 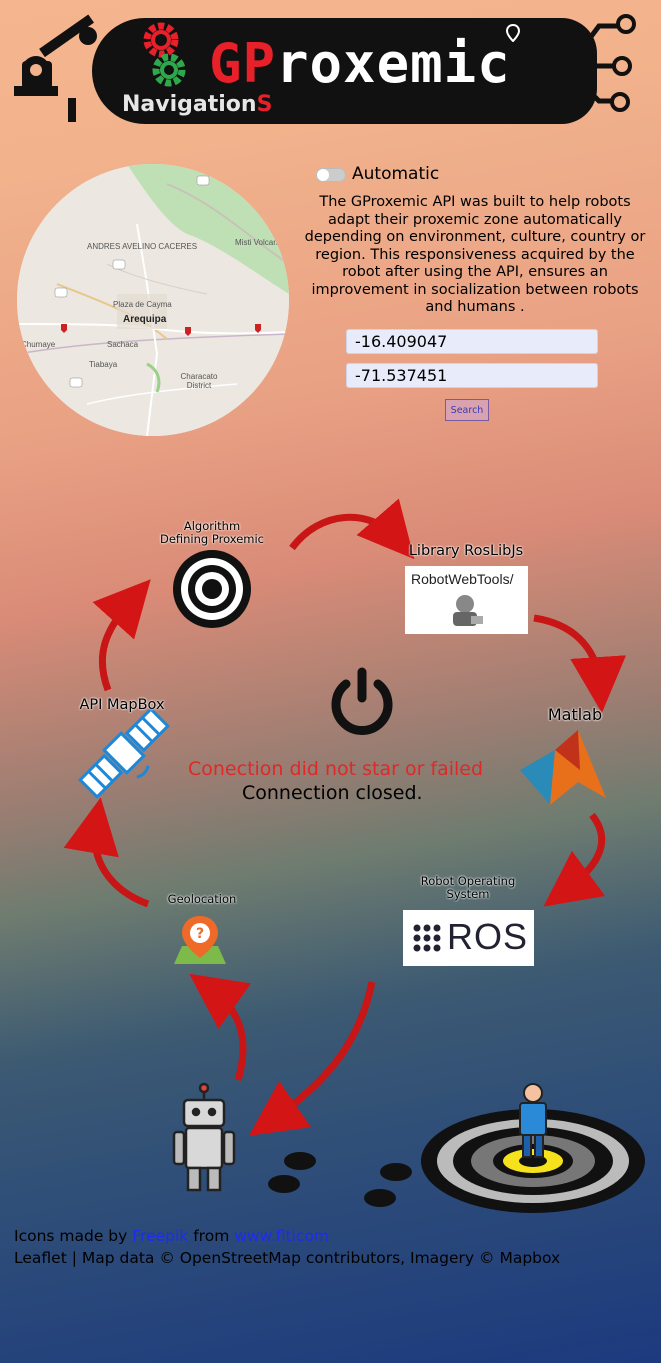 What do you see at coordinates (212, 532) in the screenshot?
I see `algorithm-label: Algorithm Defining Proxemic` at bounding box center [212, 532].